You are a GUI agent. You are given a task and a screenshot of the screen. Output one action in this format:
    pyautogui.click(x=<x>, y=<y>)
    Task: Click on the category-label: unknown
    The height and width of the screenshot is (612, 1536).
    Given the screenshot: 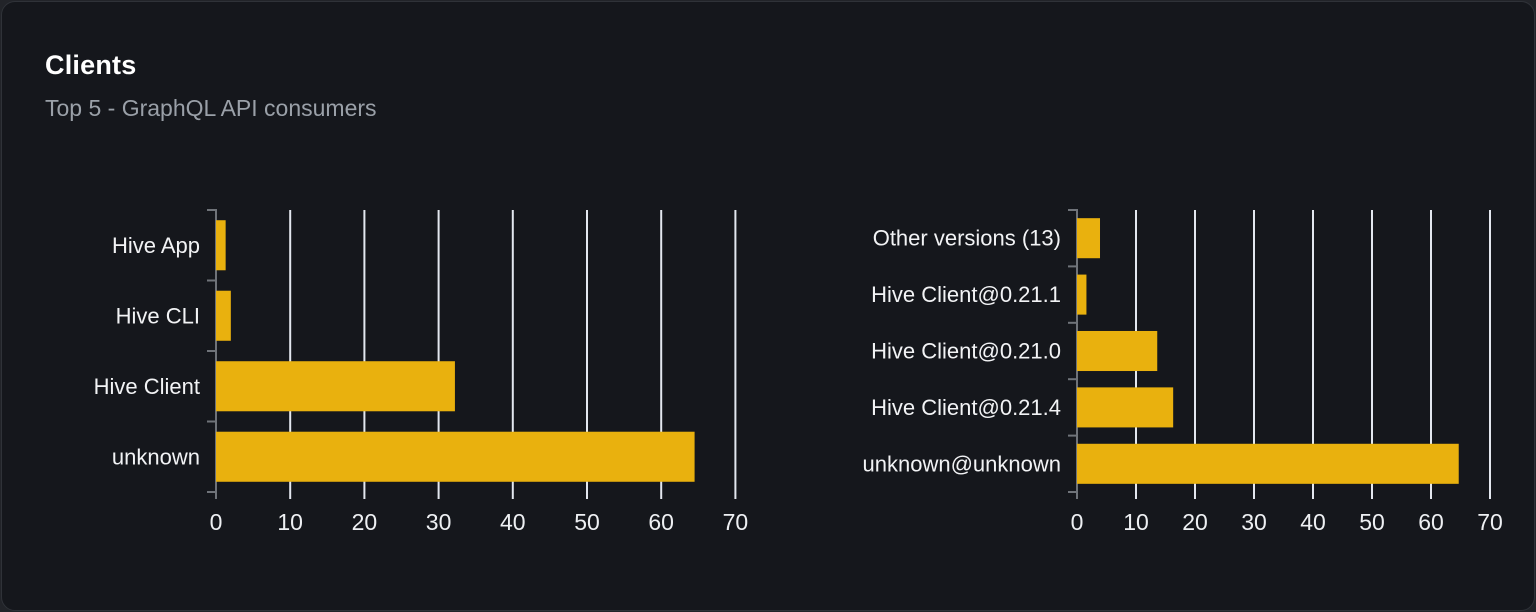 What is the action you would take?
    pyautogui.click(x=156, y=456)
    